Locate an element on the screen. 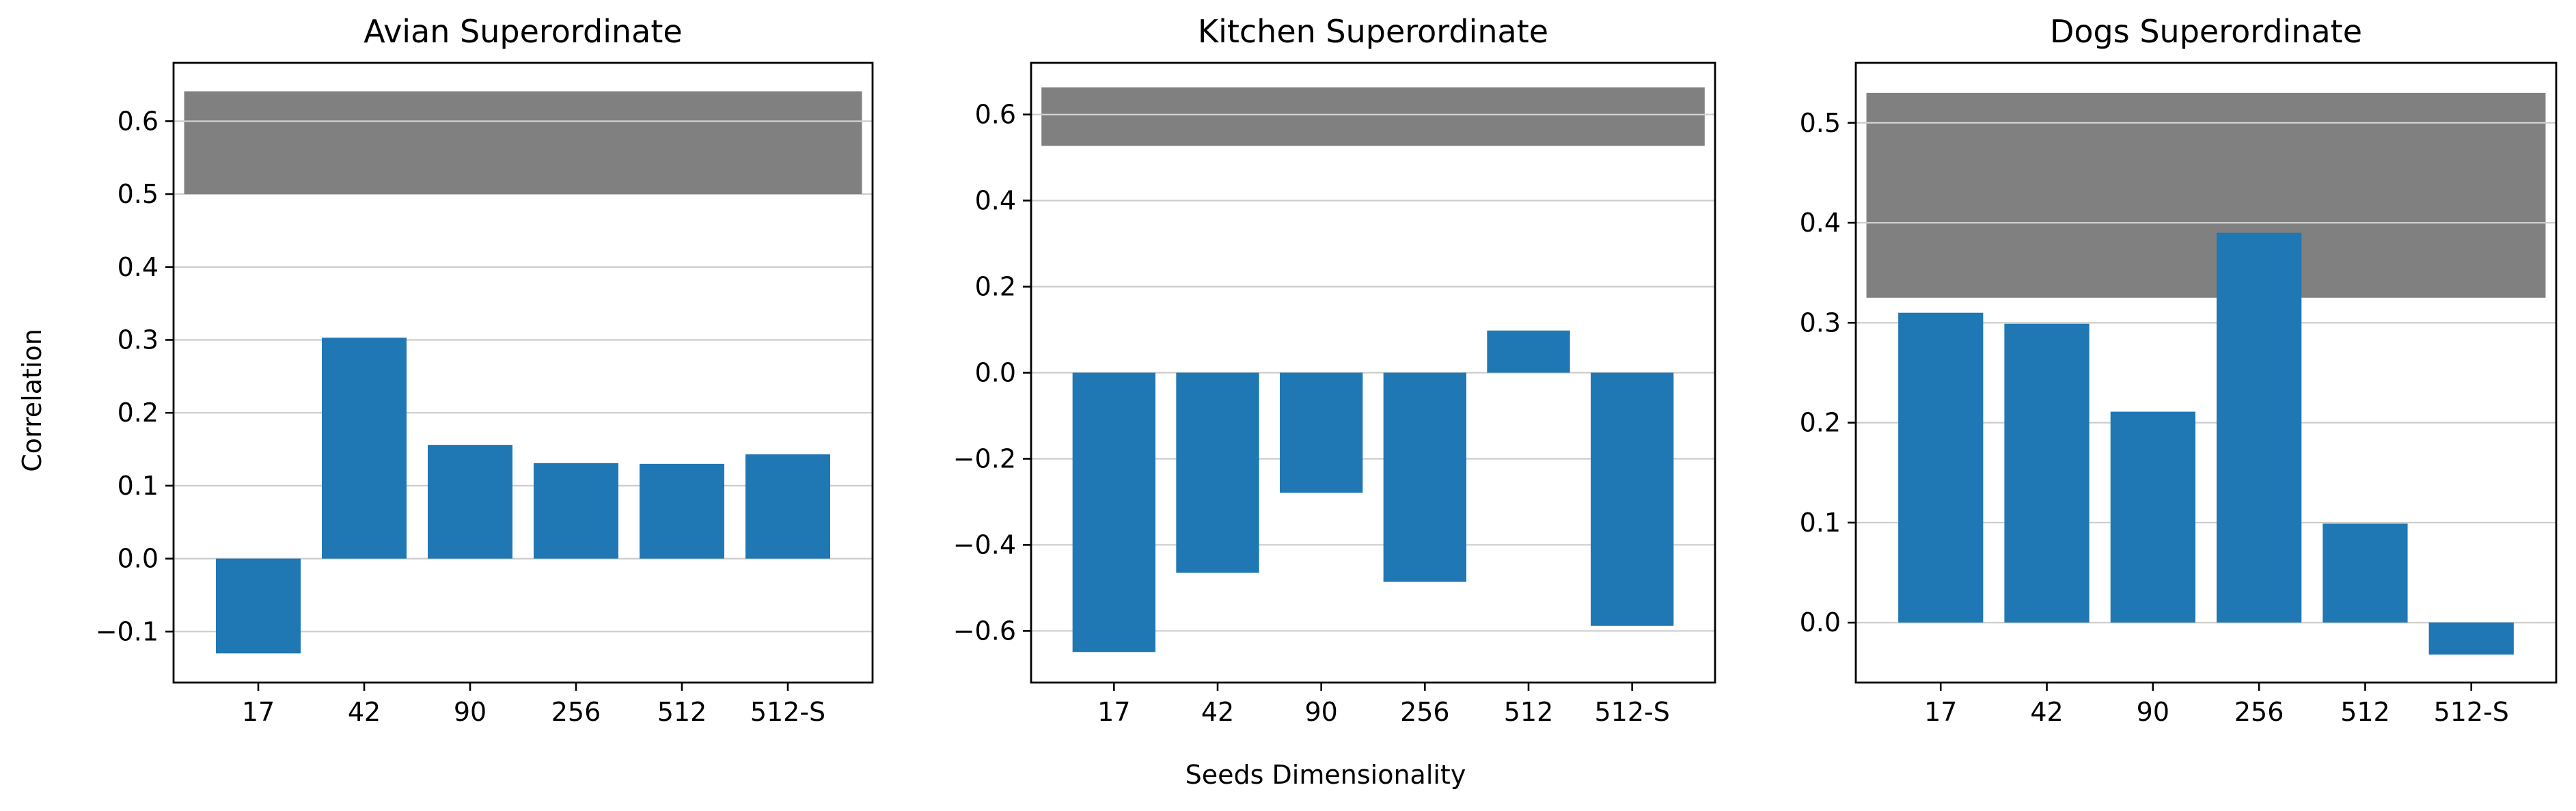 The image size is (2576, 811). y-tick-label: −0.6 is located at coordinates (984, 631).